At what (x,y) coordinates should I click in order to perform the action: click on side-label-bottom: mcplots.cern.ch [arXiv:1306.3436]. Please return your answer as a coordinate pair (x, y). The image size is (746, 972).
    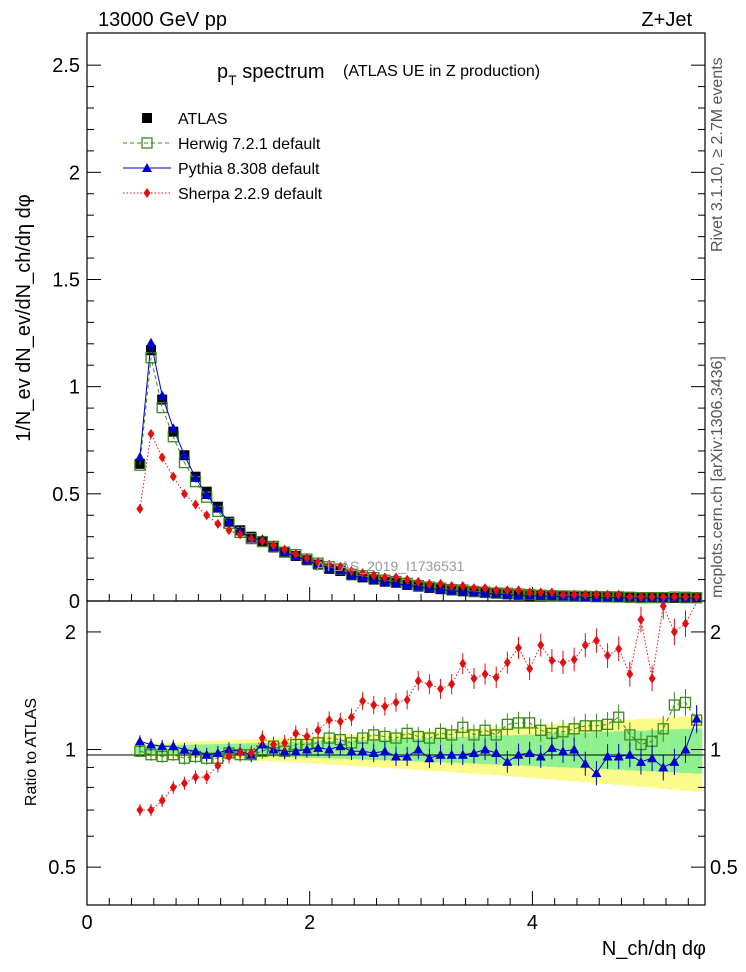
    Looking at the image, I should click on (717, 477).